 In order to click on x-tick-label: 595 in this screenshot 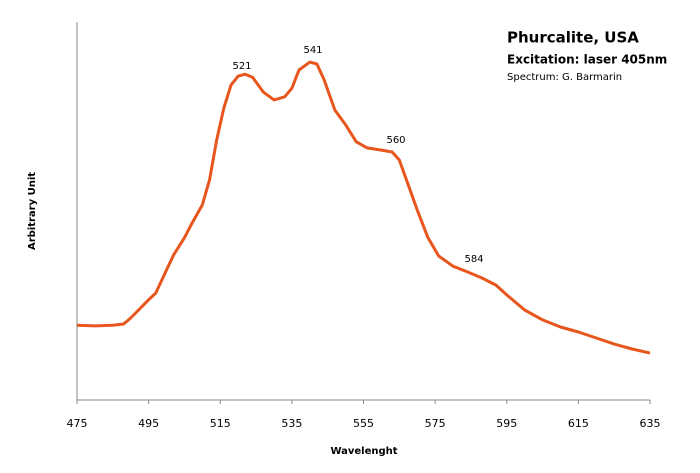, I will do `click(506, 423)`.